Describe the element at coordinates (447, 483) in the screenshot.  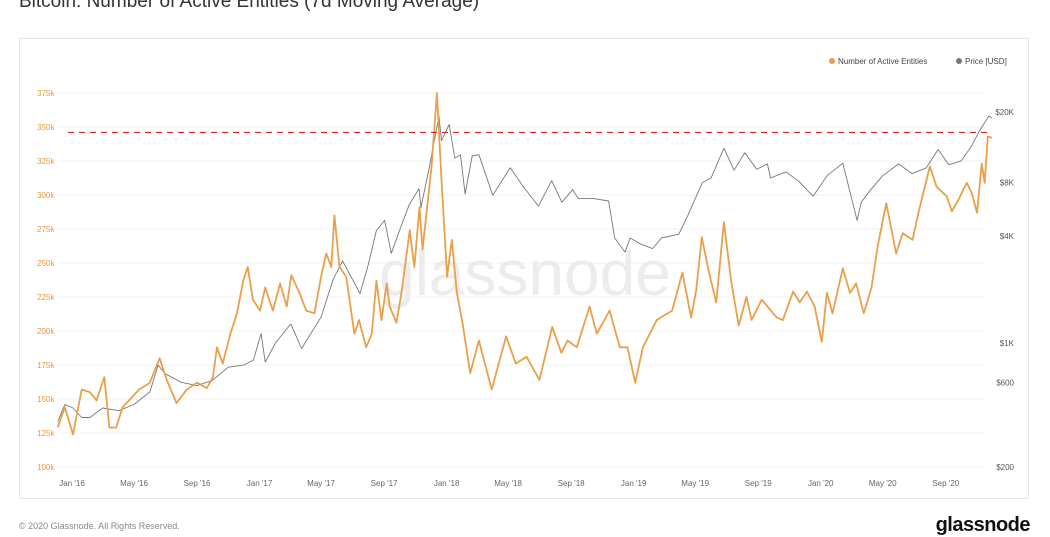
I see `x-tick-label: Jan '18` at that location.